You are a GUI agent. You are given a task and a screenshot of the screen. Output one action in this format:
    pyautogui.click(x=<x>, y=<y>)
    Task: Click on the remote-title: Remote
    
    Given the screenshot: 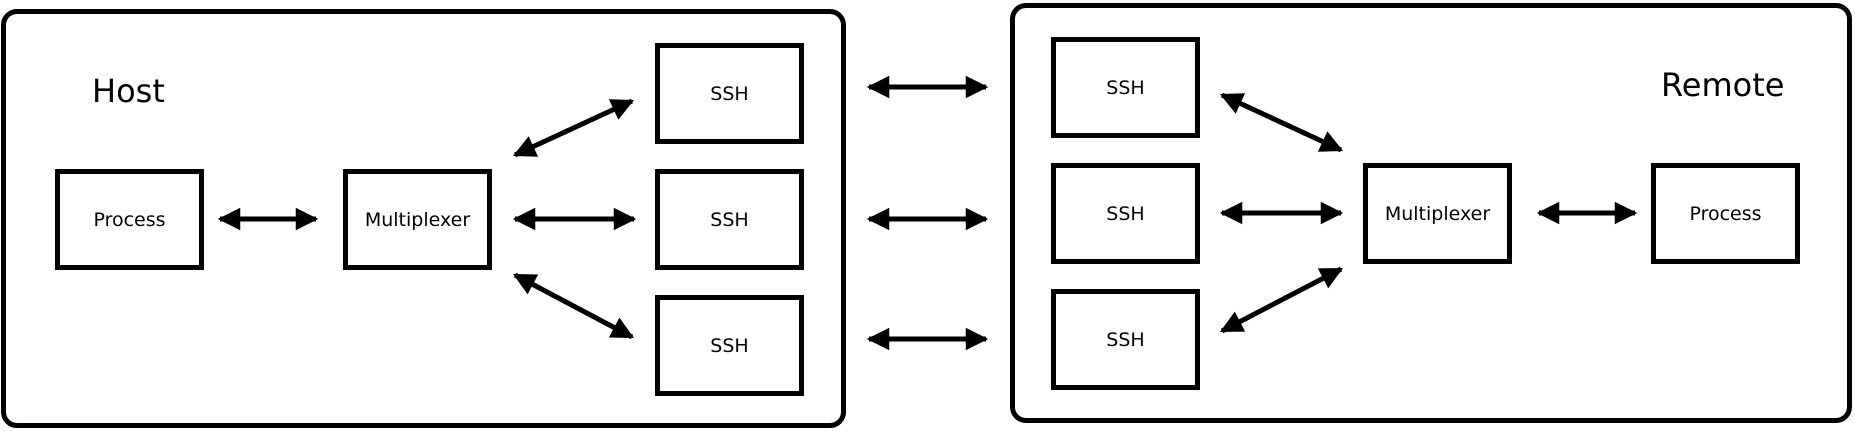 What is the action you would take?
    pyautogui.click(x=1723, y=85)
    